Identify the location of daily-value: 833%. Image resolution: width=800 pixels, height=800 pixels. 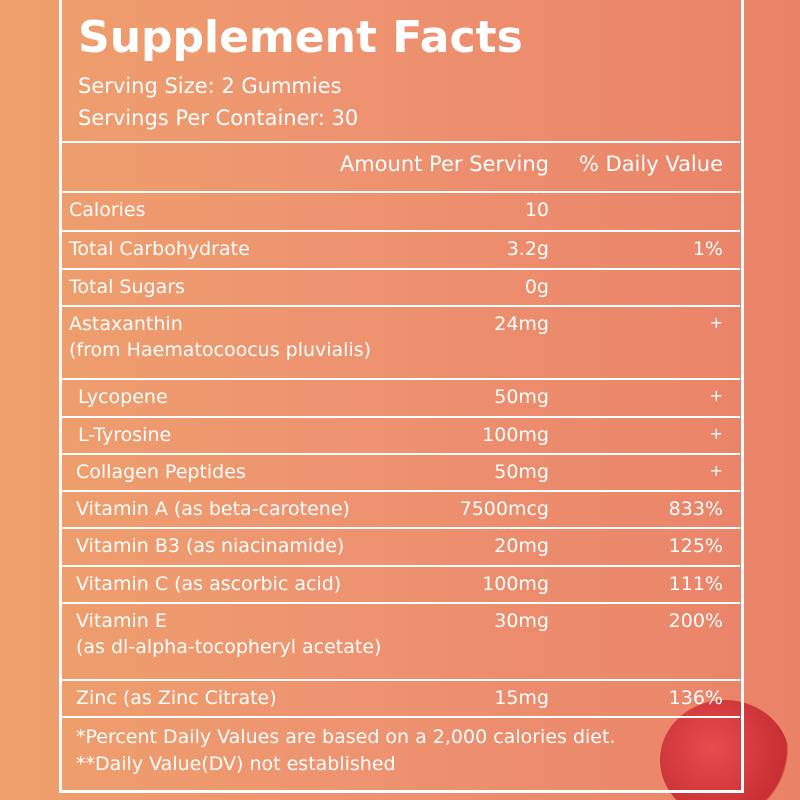
(695, 509).